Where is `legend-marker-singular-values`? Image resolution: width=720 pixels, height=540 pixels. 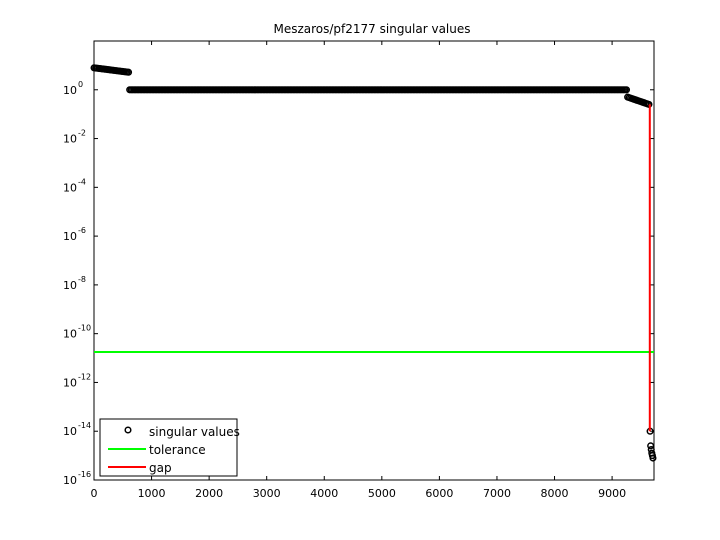
legend-marker-singular-values is located at coordinates (128, 430).